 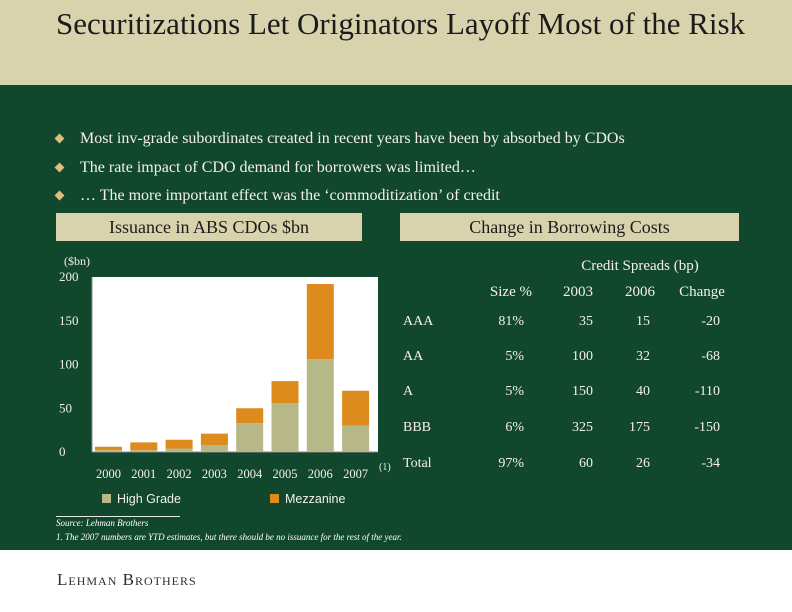 I want to click on y-tick-label: 0, so click(x=62, y=451).